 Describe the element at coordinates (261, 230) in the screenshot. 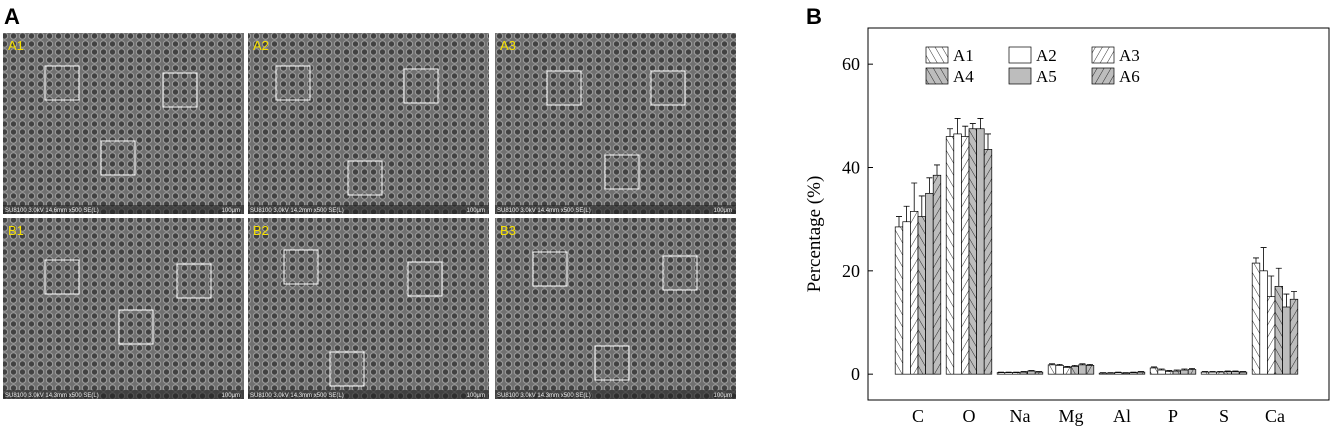

I see `micrograph-label: B2` at that location.